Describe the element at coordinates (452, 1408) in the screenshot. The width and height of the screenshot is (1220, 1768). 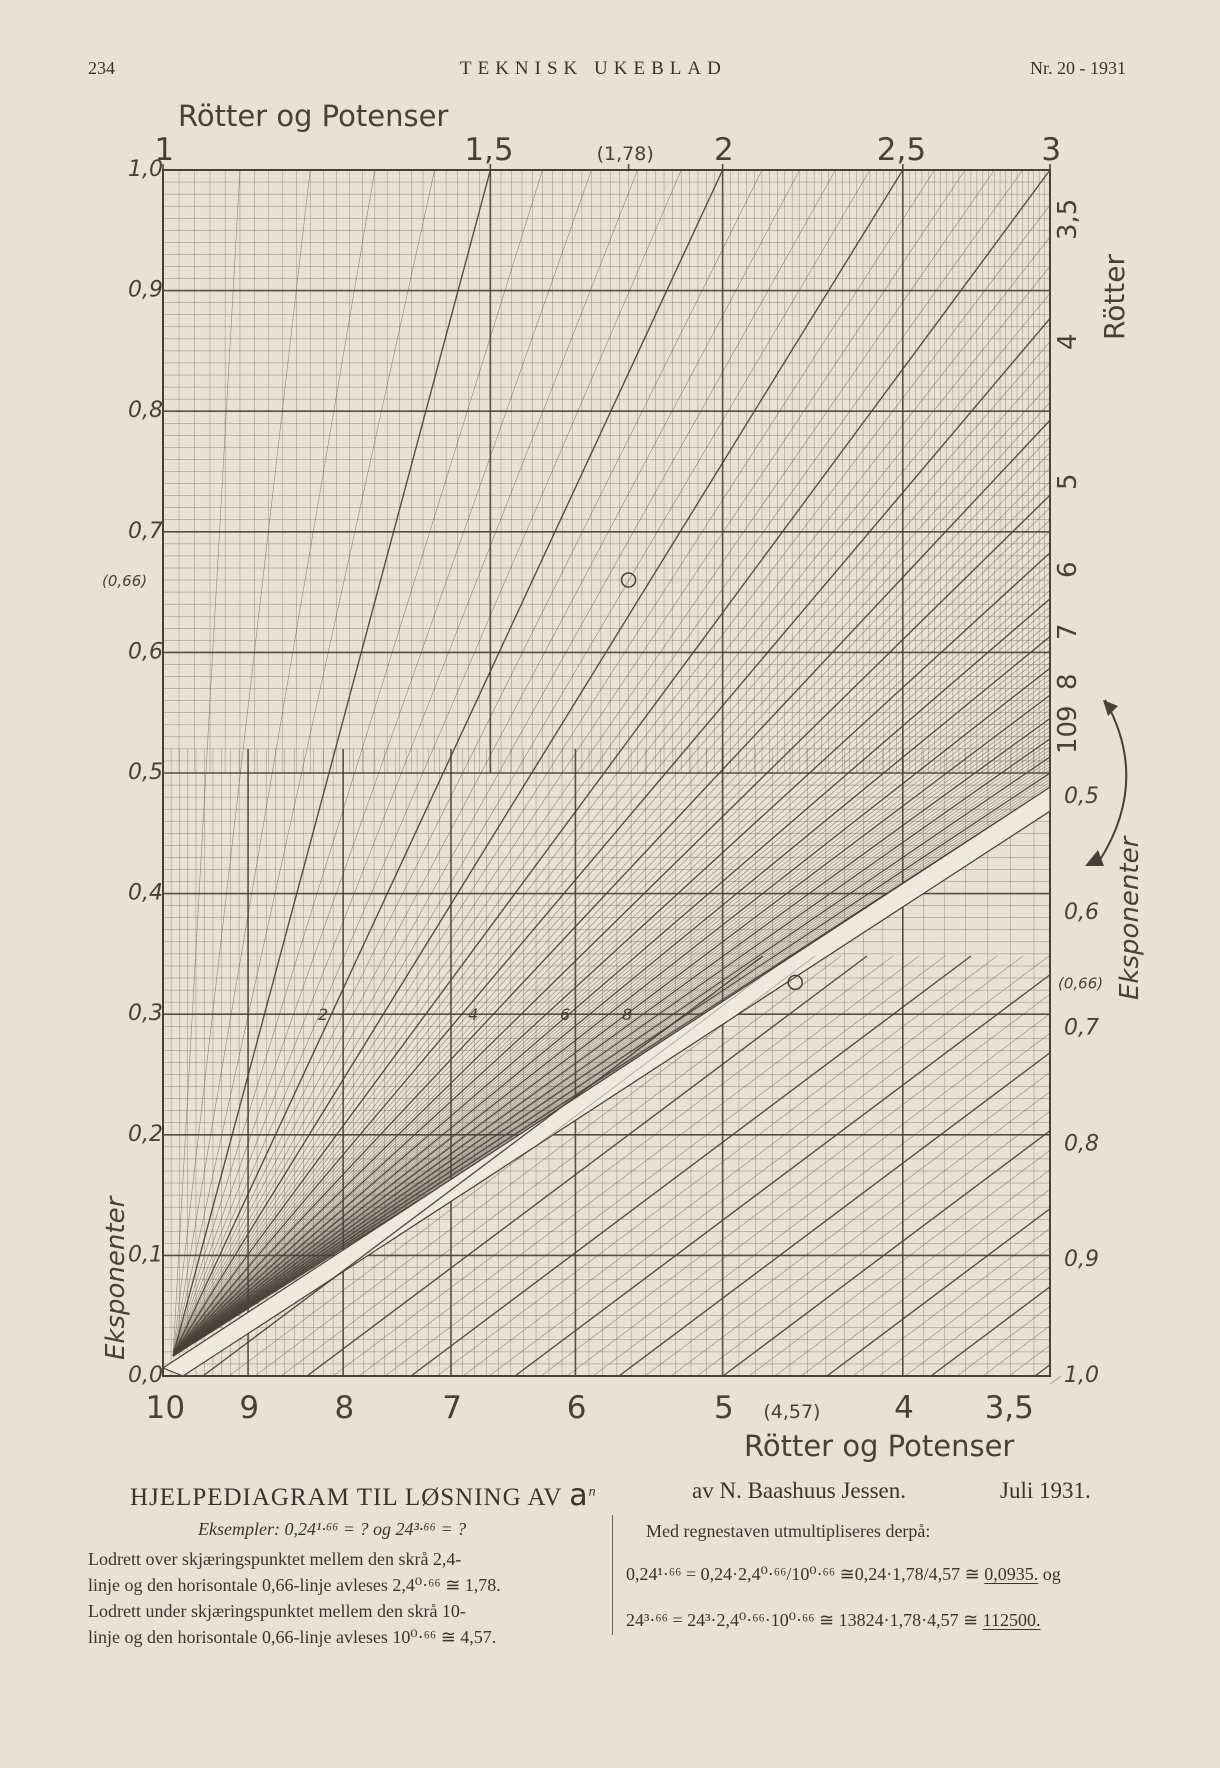
I see `bottom-tick-label: 7` at that location.